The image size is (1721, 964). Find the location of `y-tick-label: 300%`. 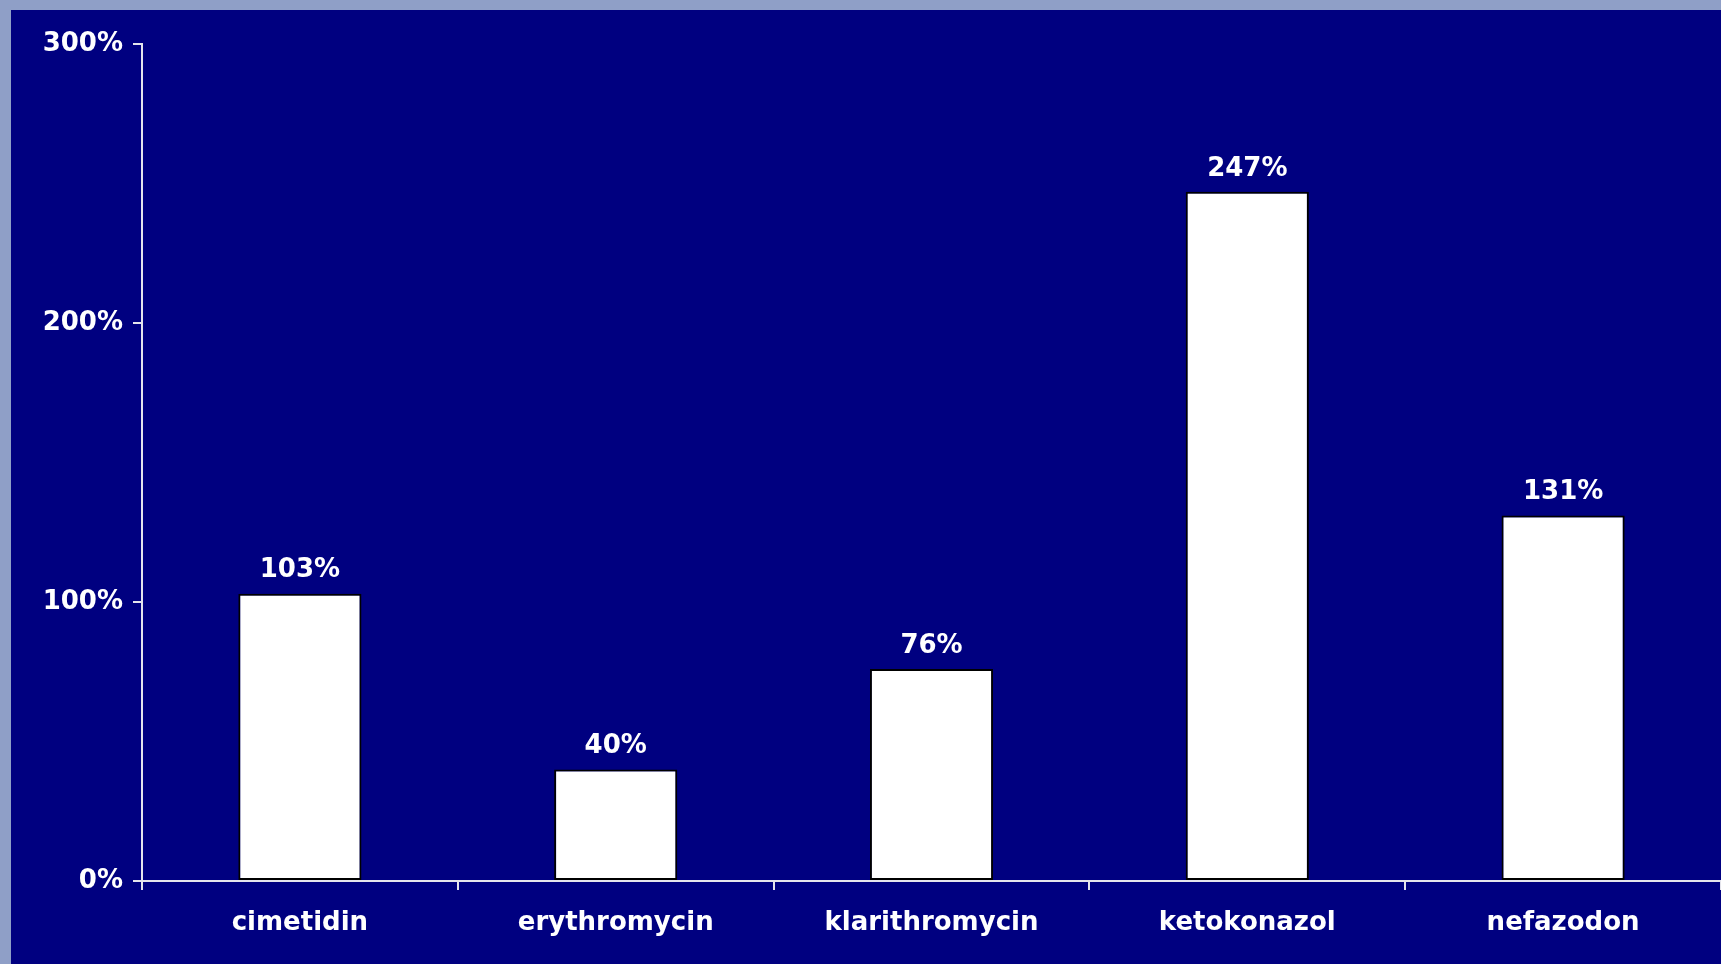

y-tick-label: 300% is located at coordinates (82, 41).